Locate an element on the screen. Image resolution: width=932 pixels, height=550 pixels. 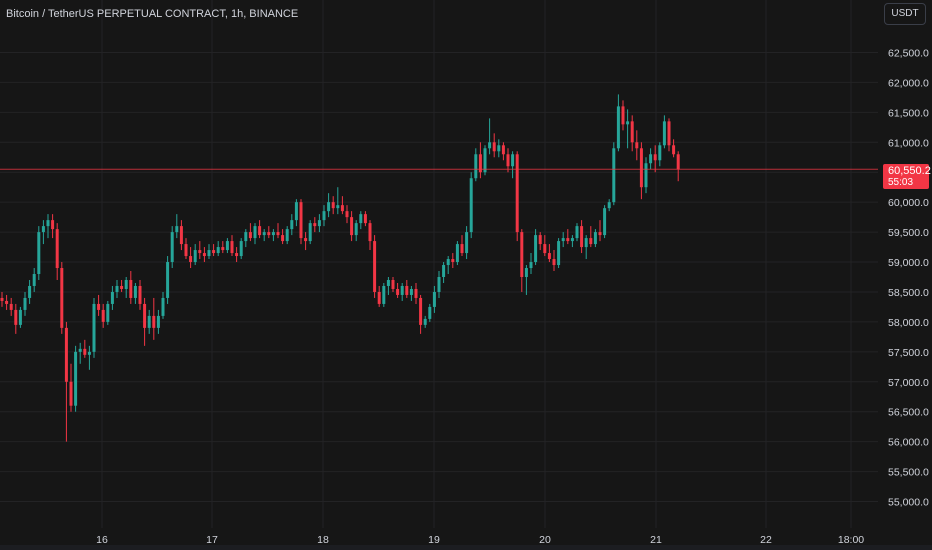
x-tick-label: 20 is located at coordinates (545, 540).